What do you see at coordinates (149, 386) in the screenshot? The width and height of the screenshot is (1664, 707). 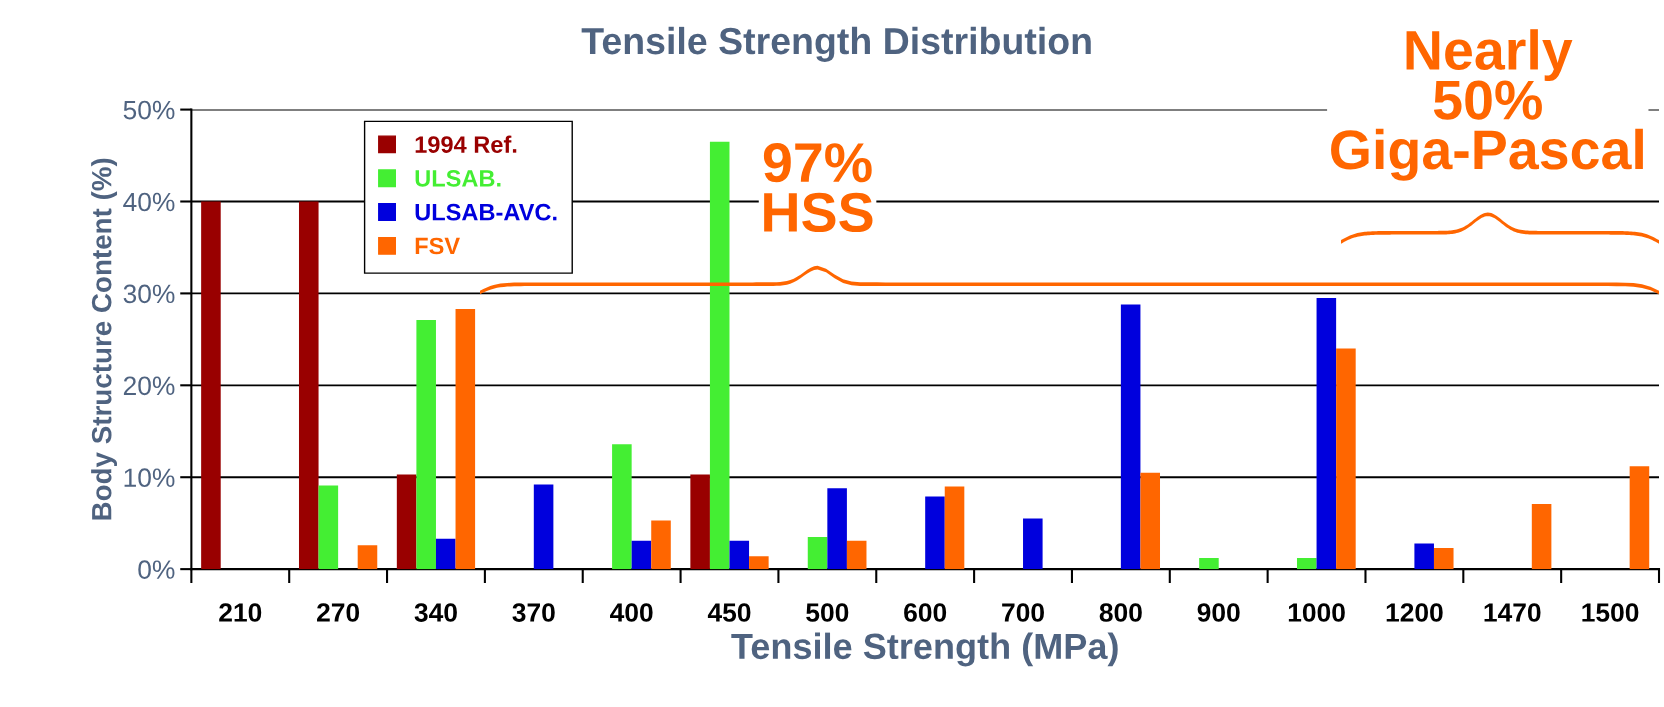 I see `y-tick-label: 20%` at bounding box center [149, 386].